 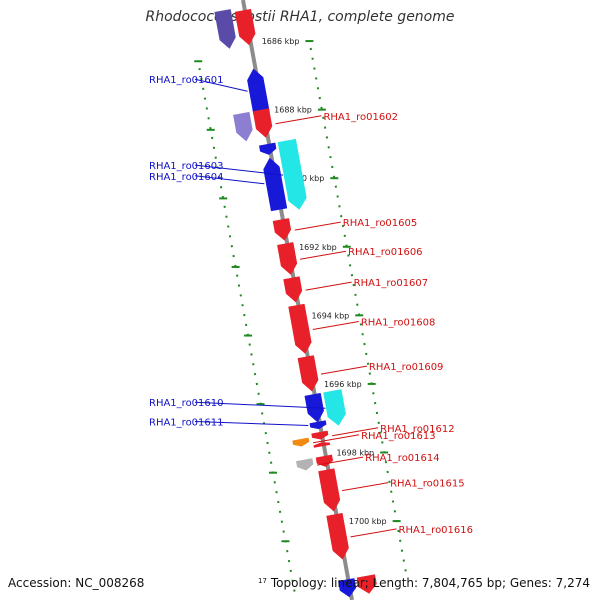 What do you see at coordinates (305, 464) in the screenshot?
I see `gene-RHA1_ro01614` at bounding box center [305, 464].